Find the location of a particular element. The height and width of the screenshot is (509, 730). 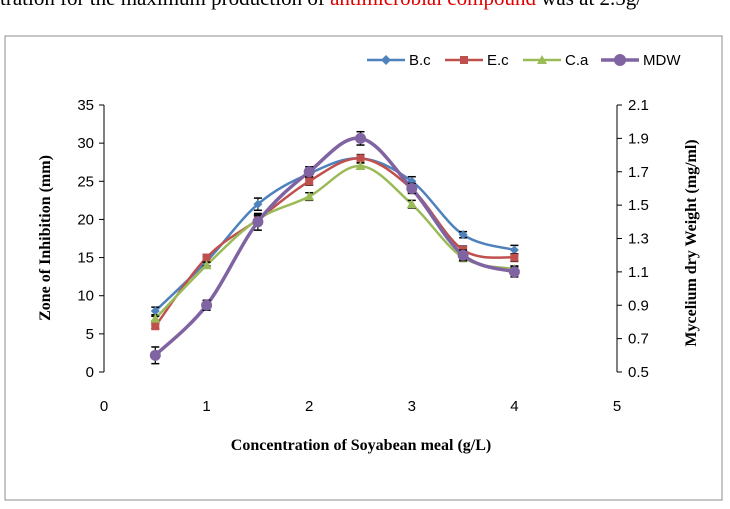

y-right-tick-label: 2.1 is located at coordinates (638, 105).